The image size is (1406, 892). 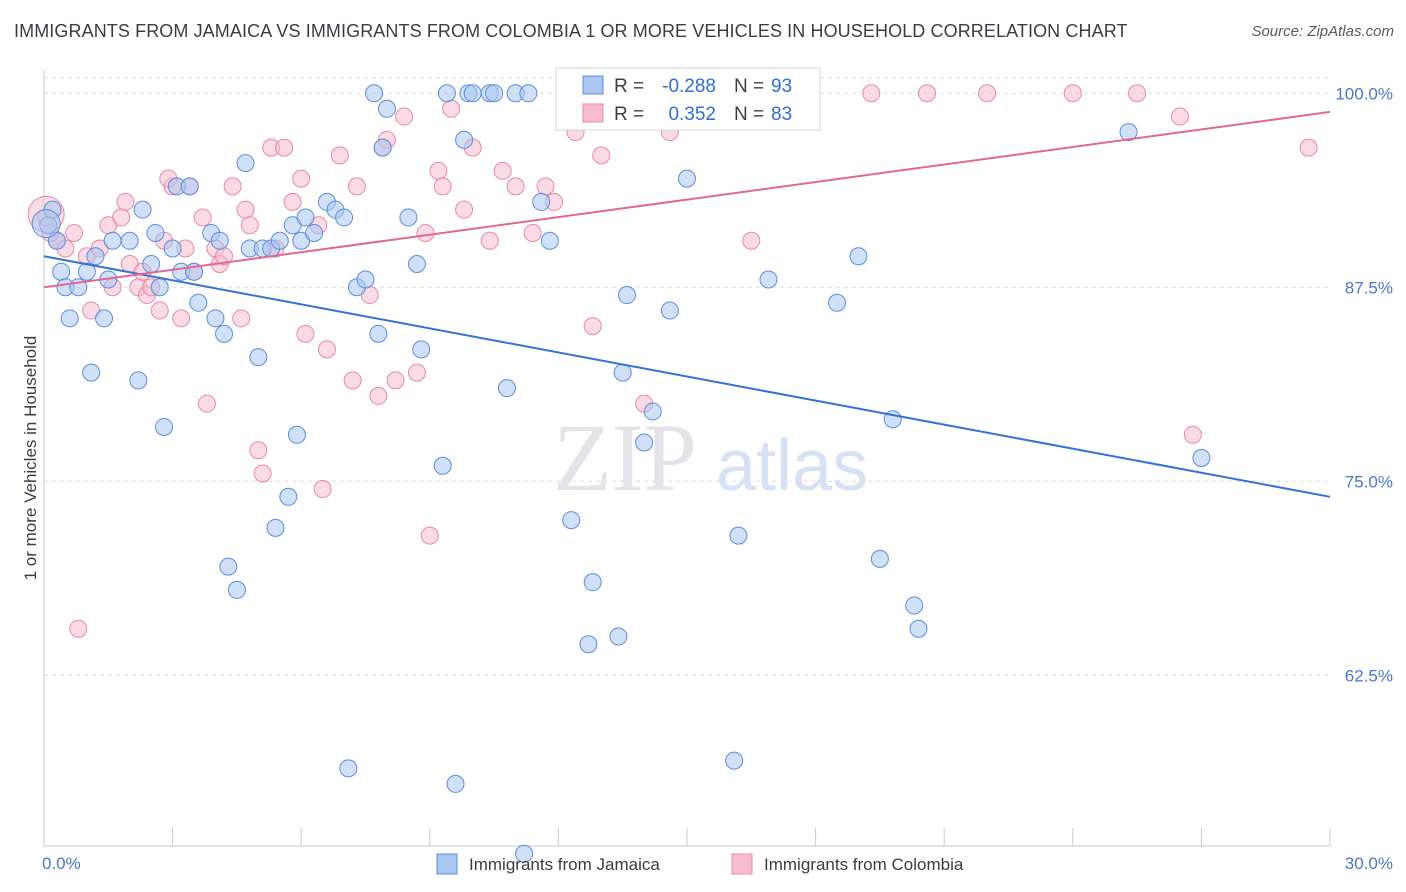 What do you see at coordinates (46, 224) in the screenshot?
I see `point-jamaica-cluster` at bounding box center [46, 224].